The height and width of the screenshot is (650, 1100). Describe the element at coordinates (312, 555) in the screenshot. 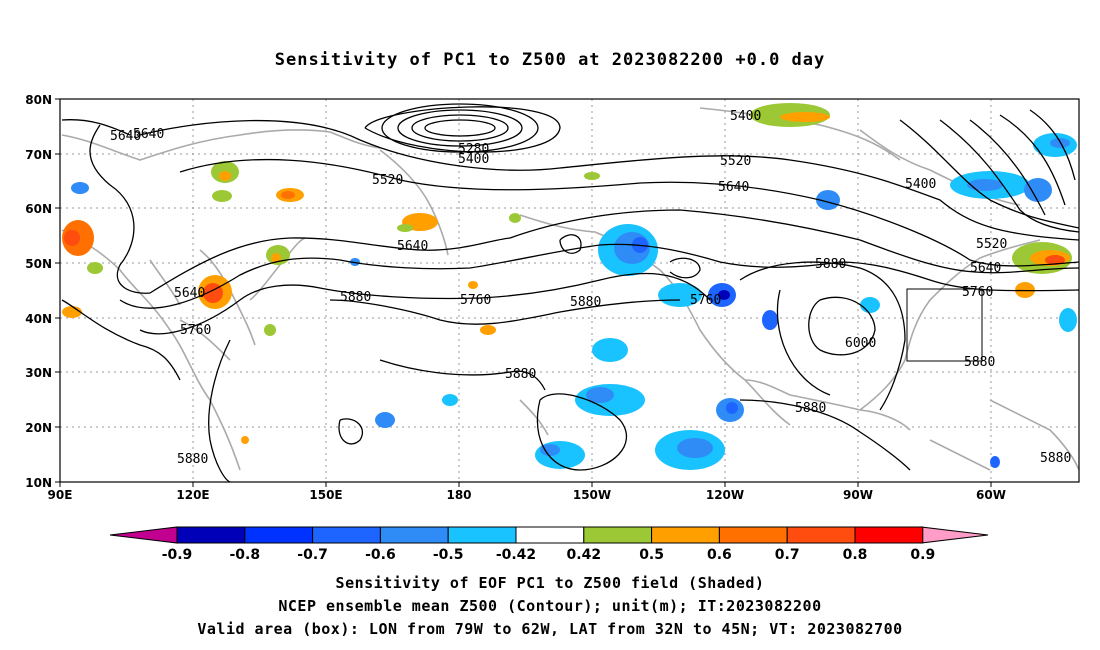

I see `colorbar-label: -0.7` at that location.